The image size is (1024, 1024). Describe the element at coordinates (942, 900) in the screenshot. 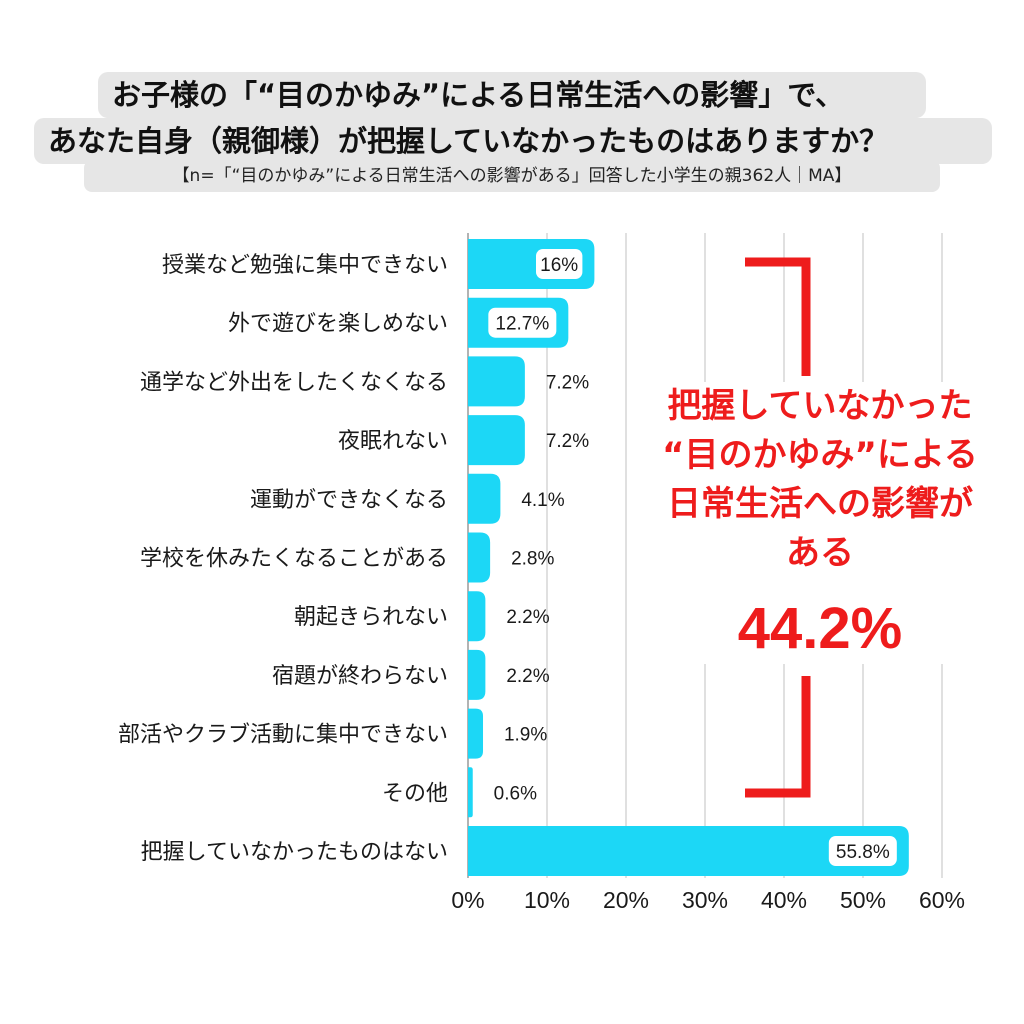

I see `x-tick-label: 60%` at that location.